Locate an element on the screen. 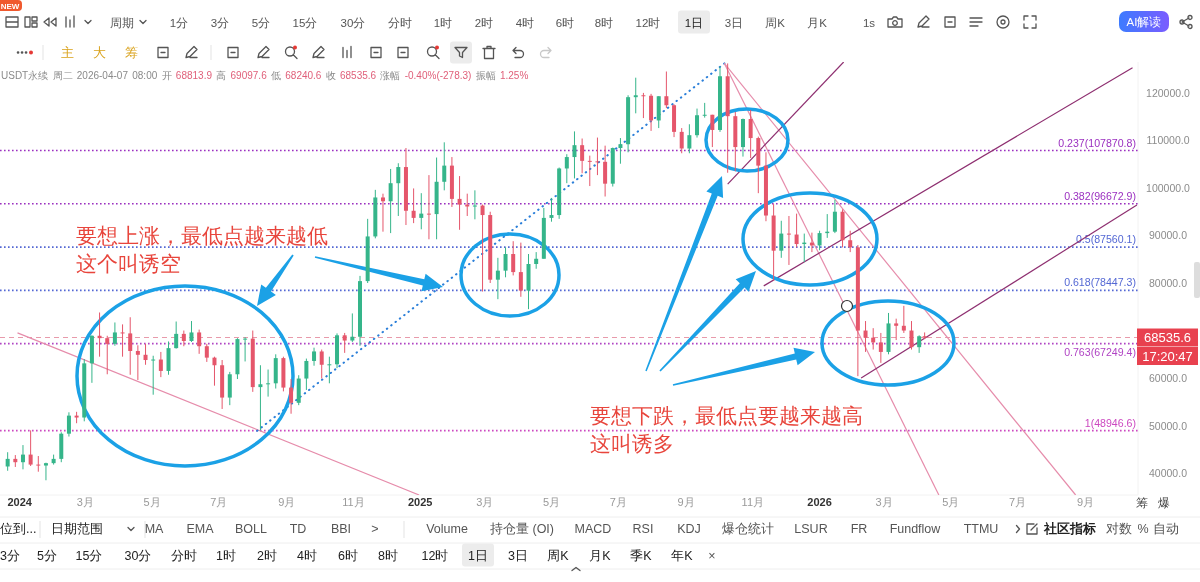 The image size is (1200, 582). text: EMA is located at coordinates (200, 529).